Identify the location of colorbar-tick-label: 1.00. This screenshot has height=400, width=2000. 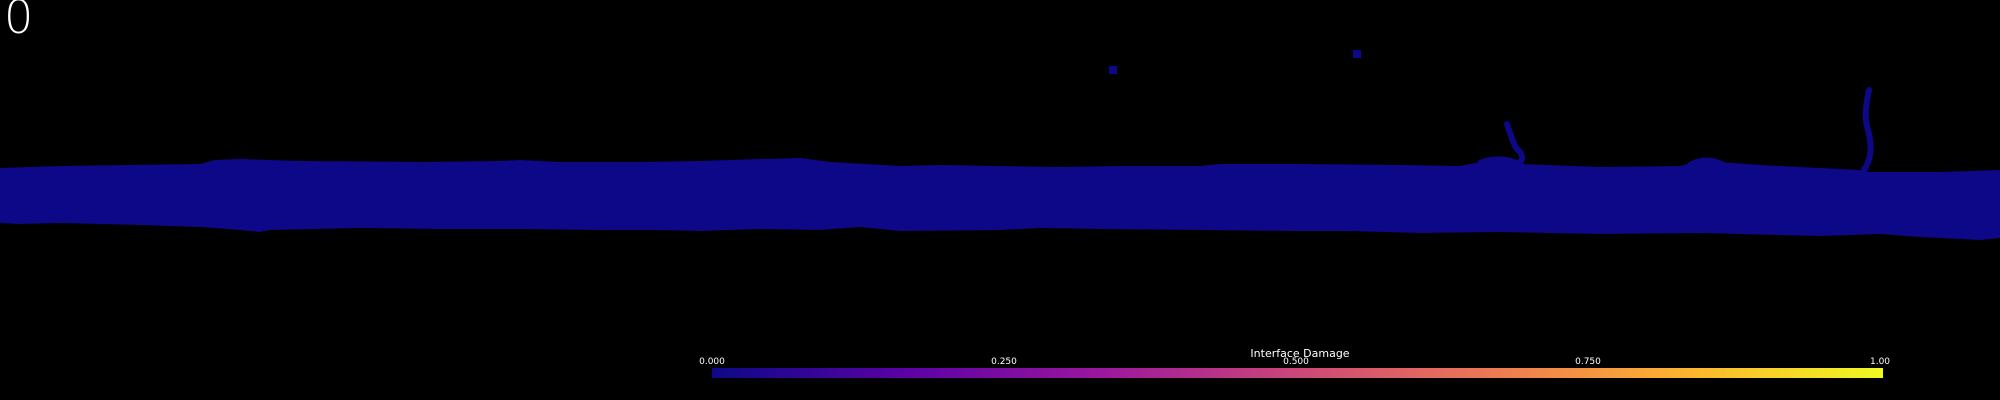
(1880, 362).